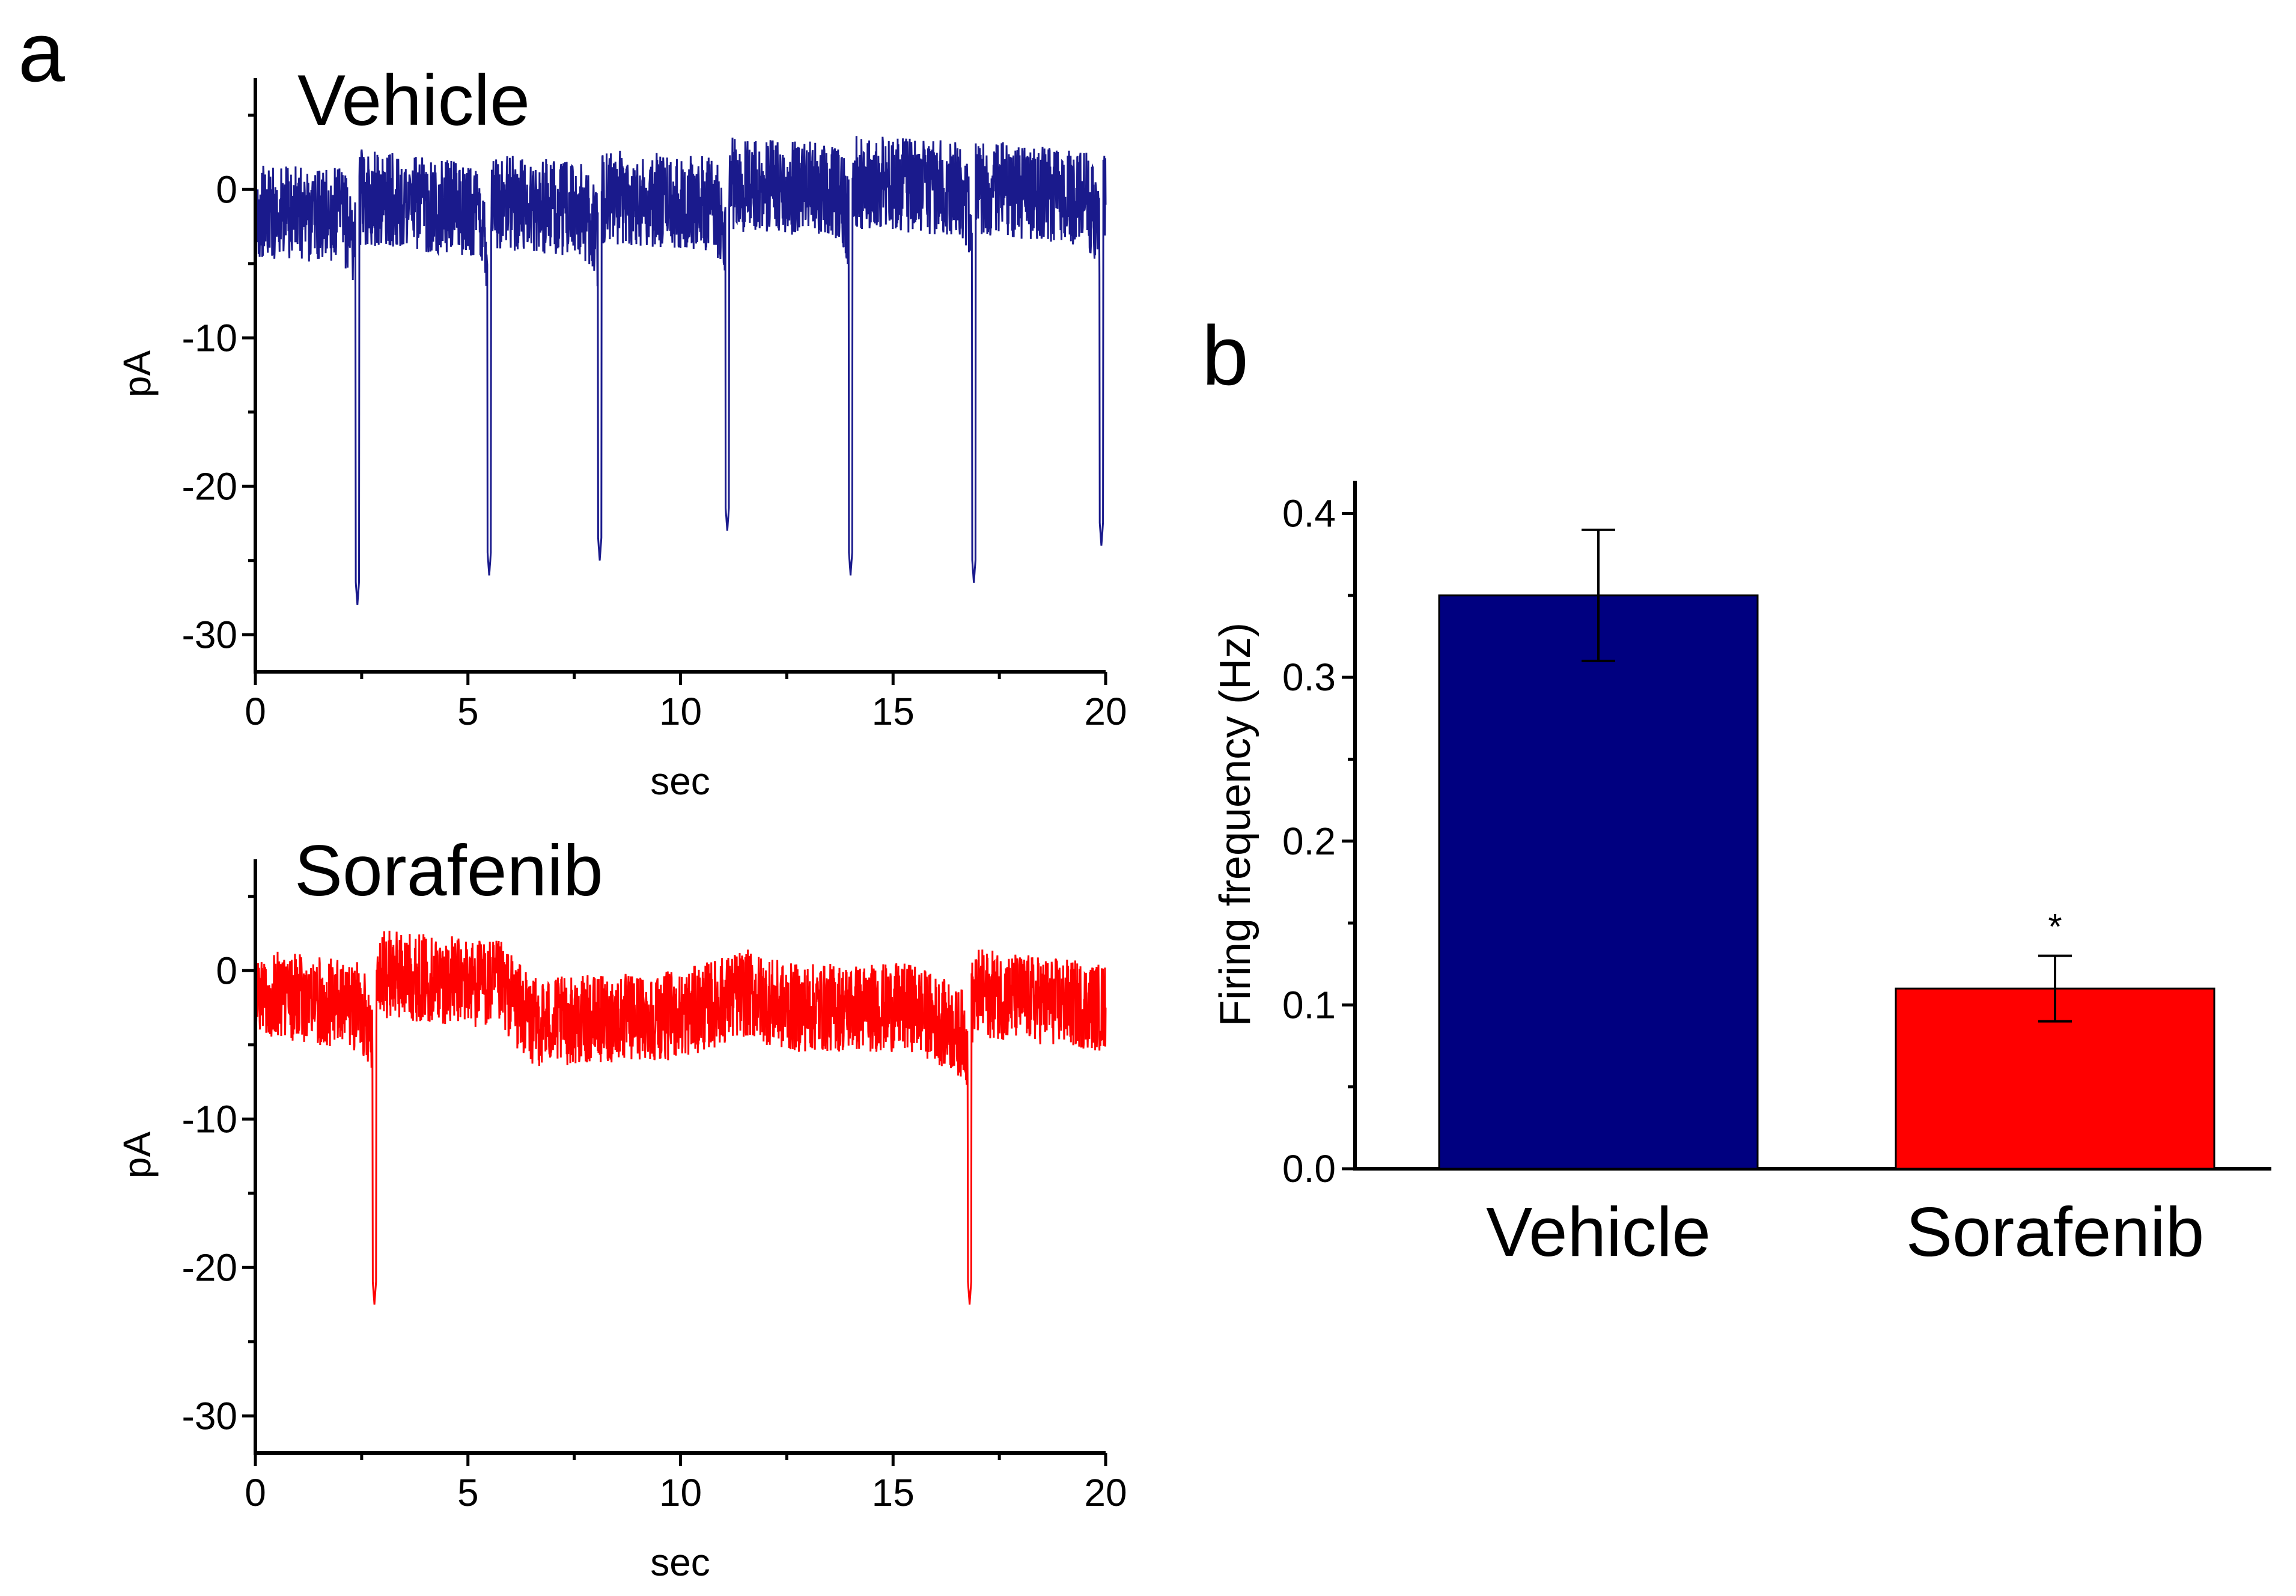 The width and height of the screenshot is (2296, 1596). What do you see at coordinates (2055, 927) in the screenshot?
I see `significance-marker: *` at bounding box center [2055, 927].